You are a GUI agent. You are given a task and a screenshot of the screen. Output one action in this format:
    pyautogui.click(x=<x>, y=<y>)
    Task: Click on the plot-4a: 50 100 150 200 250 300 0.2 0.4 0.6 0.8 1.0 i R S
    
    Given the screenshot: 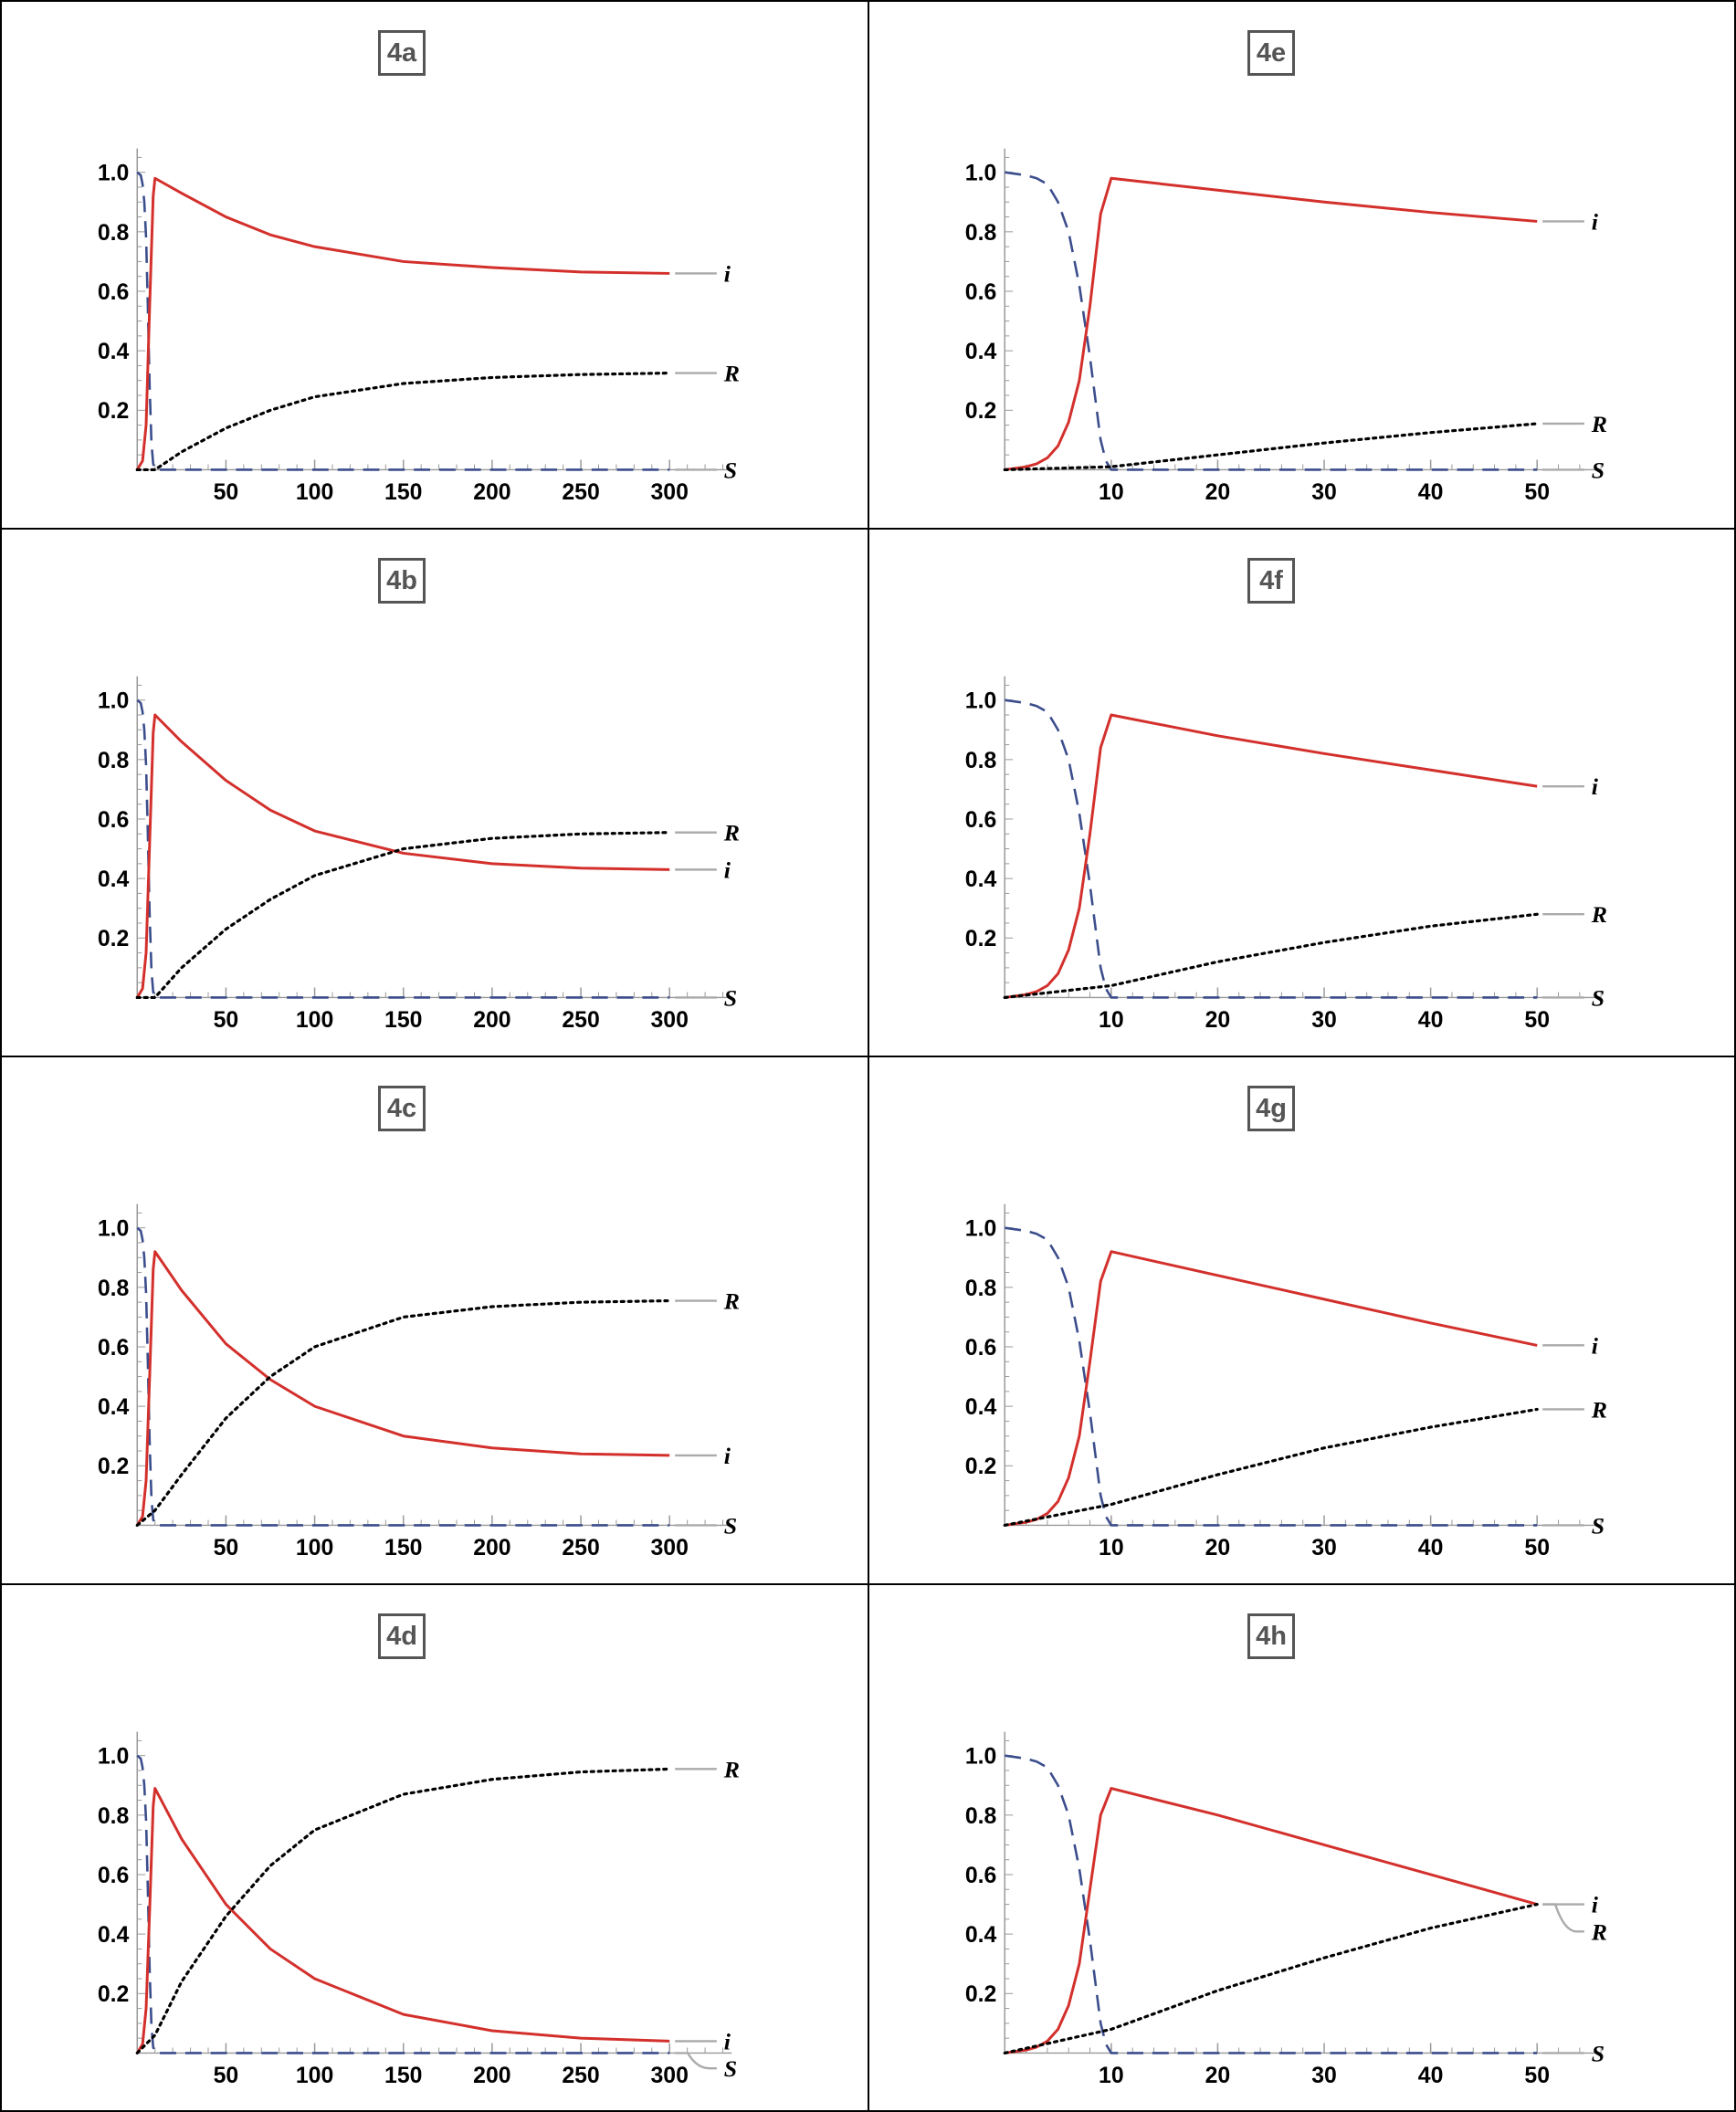 What is the action you would take?
    pyautogui.click(x=419, y=326)
    